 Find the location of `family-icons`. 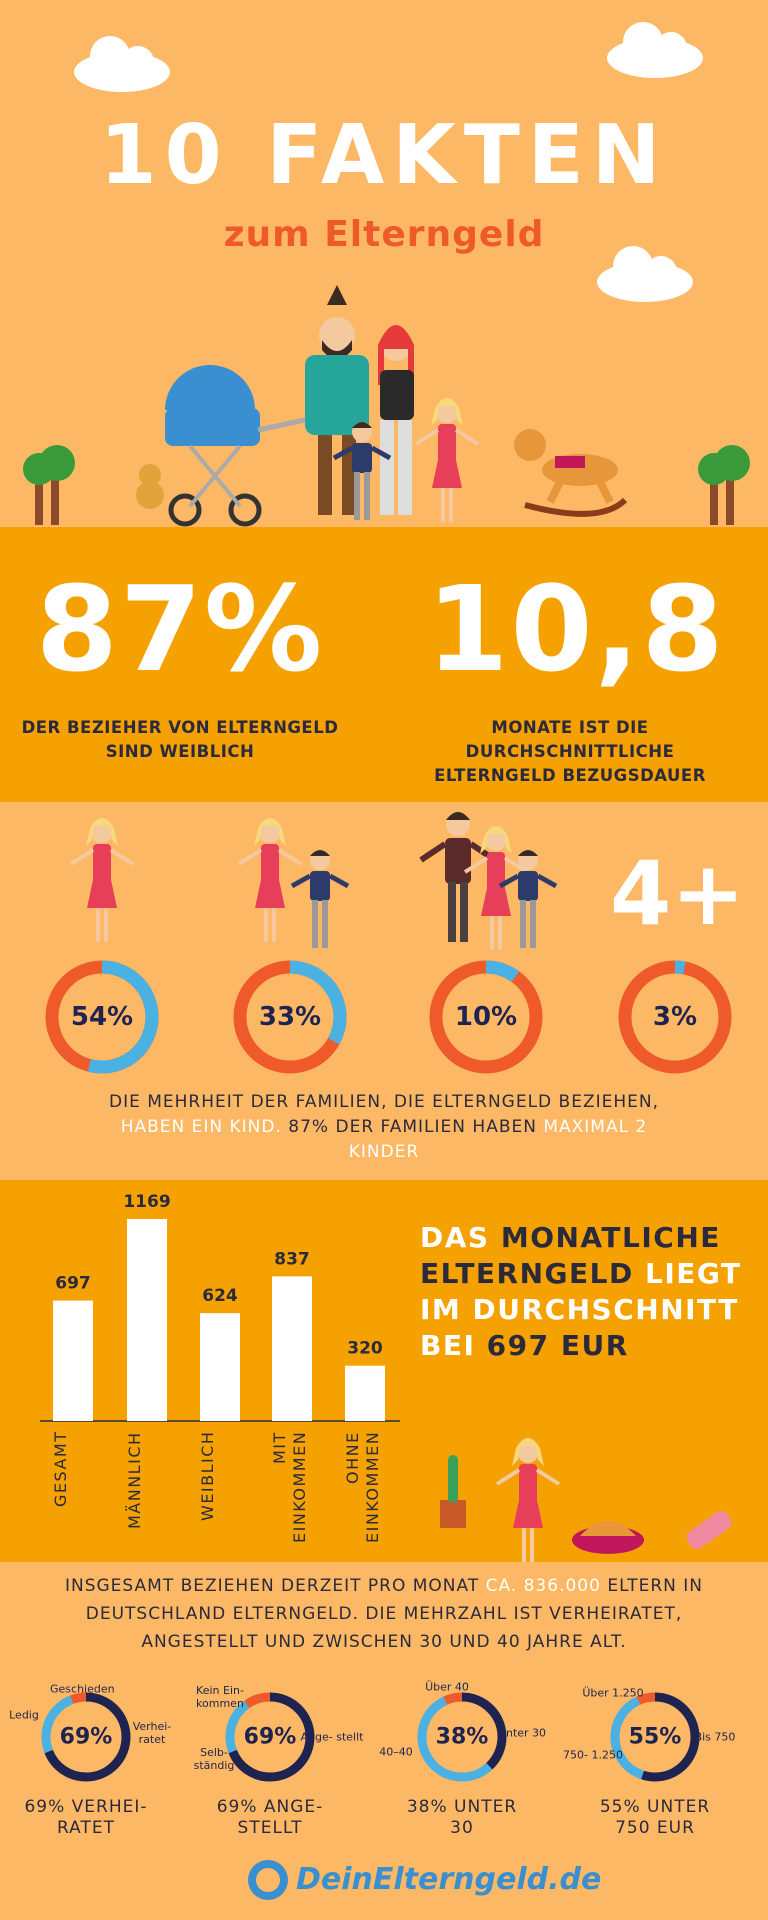

family-icons is located at coordinates (312, 882).